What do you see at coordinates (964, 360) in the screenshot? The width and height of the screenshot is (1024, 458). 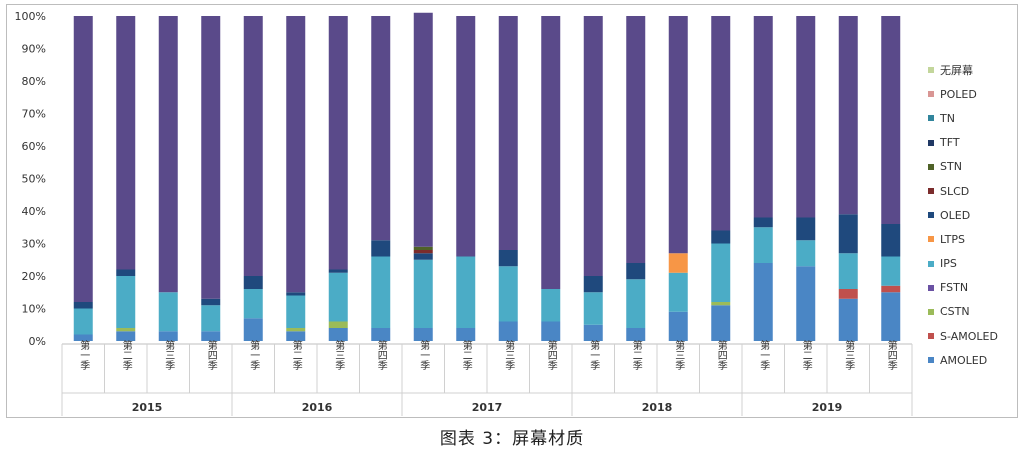 I see `legend-label: AMOLED` at bounding box center [964, 360].